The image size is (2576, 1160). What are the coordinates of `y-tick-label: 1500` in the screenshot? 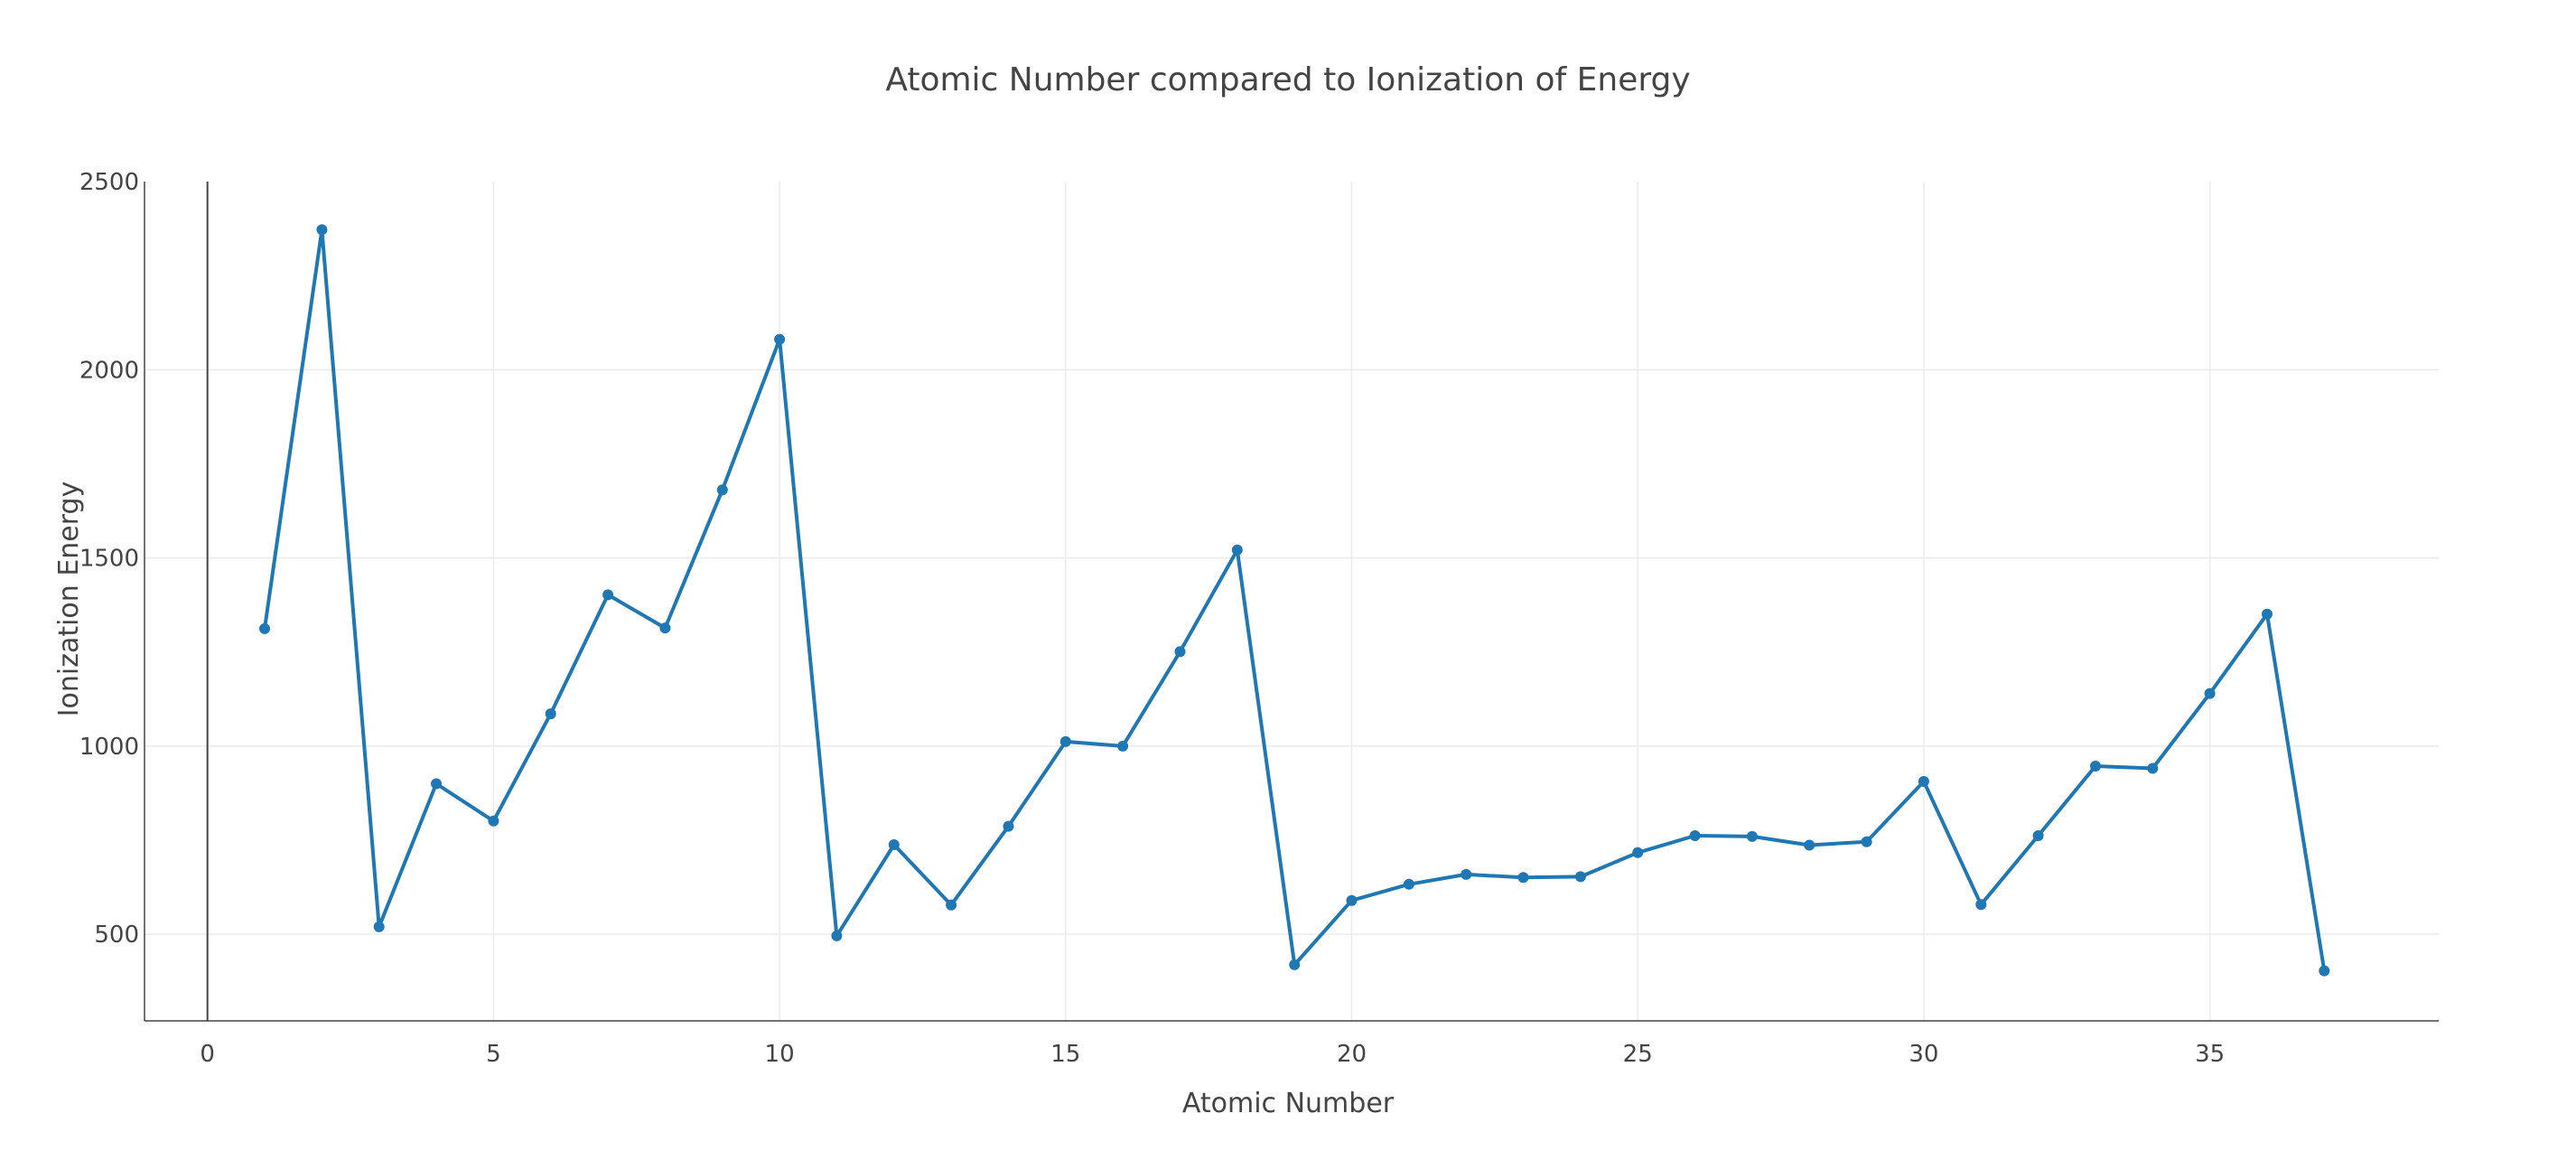 It's located at (109, 559).